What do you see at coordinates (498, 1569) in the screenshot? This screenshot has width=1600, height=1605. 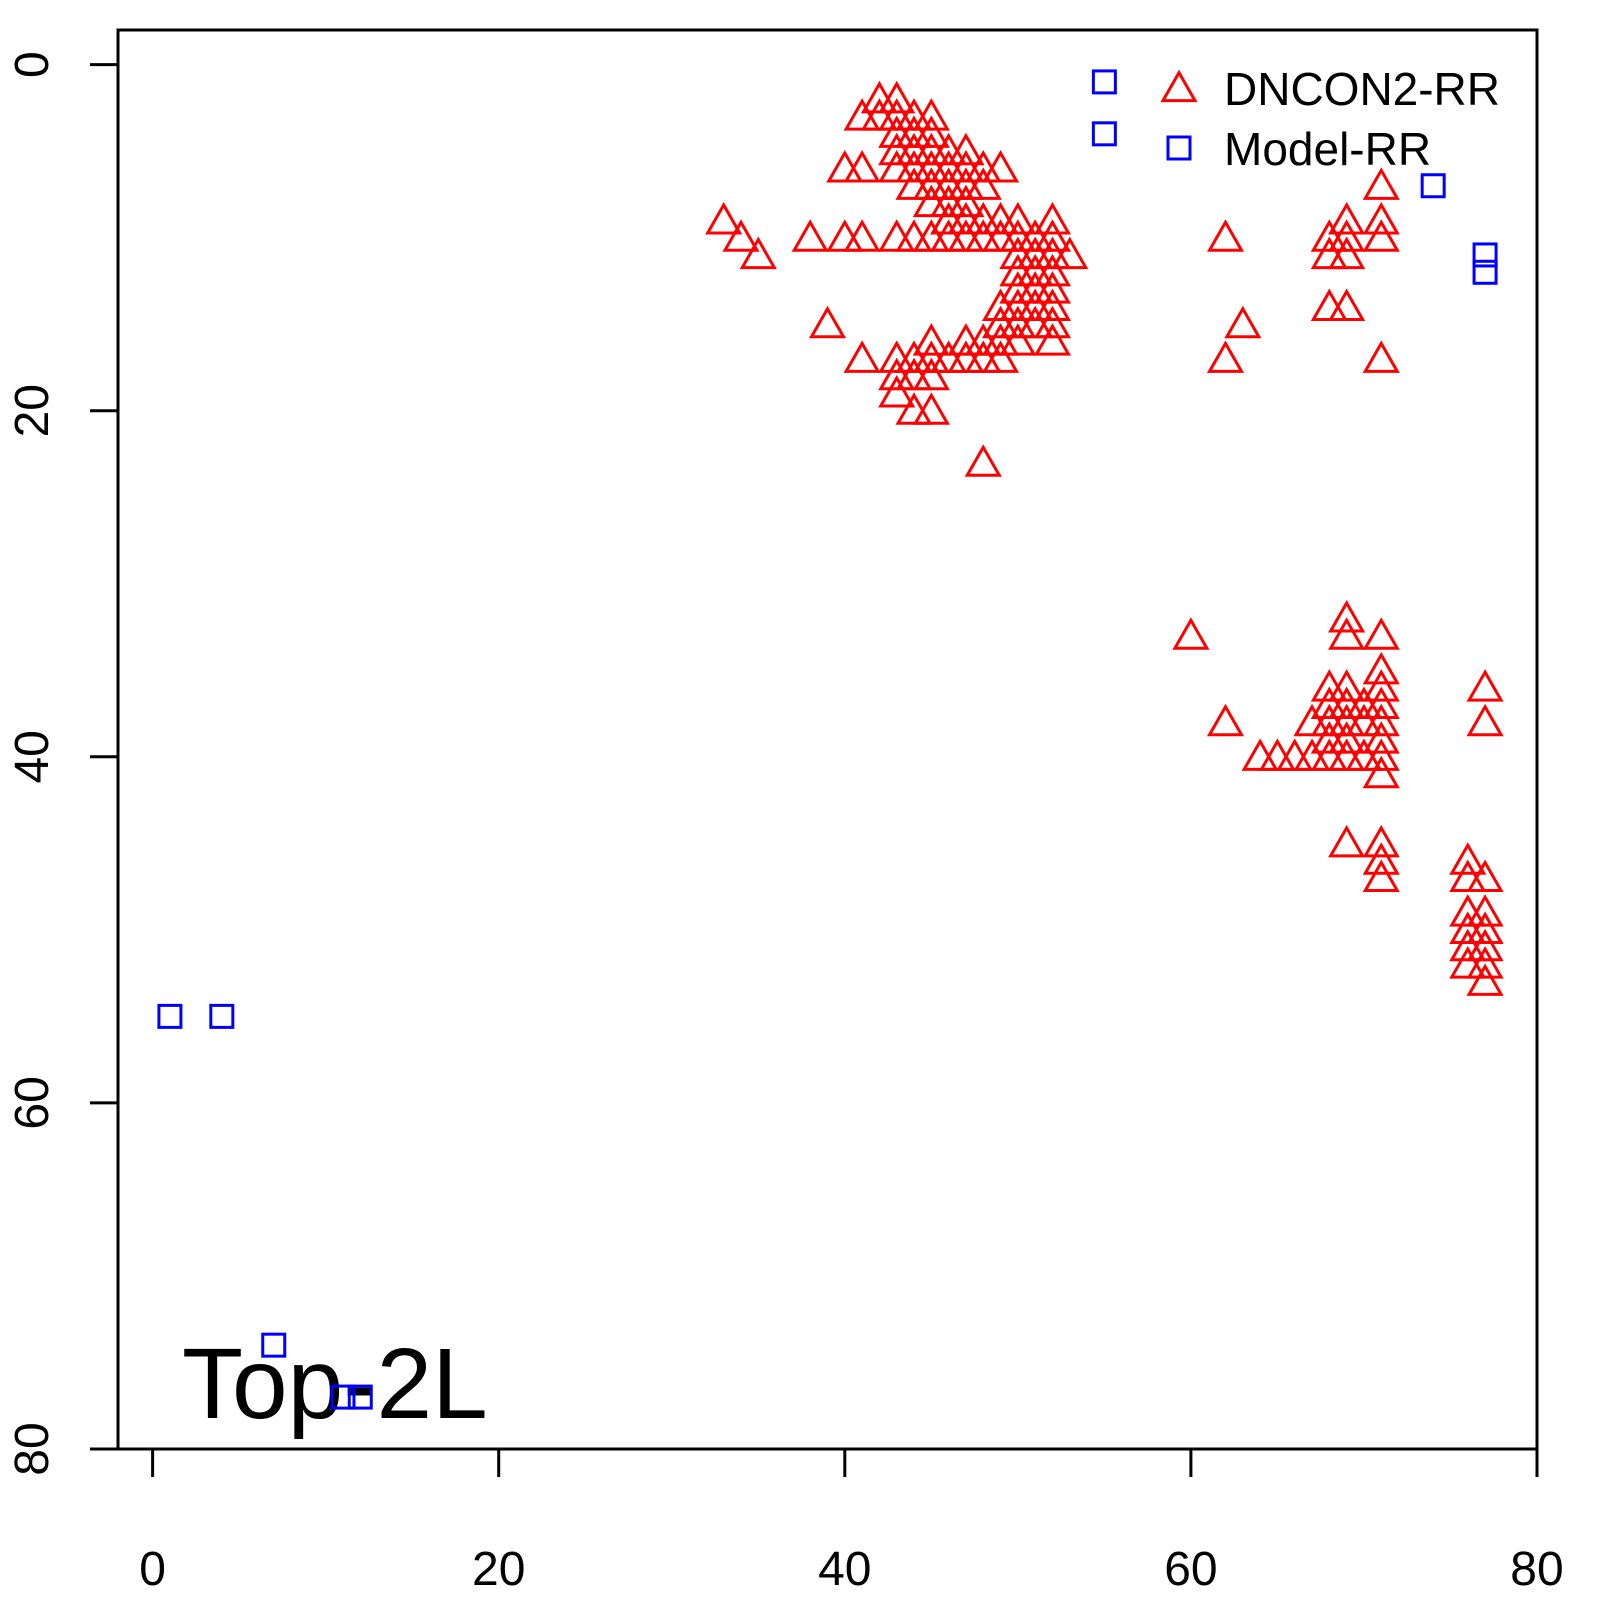 I see `x-tick-label: 20` at bounding box center [498, 1569].